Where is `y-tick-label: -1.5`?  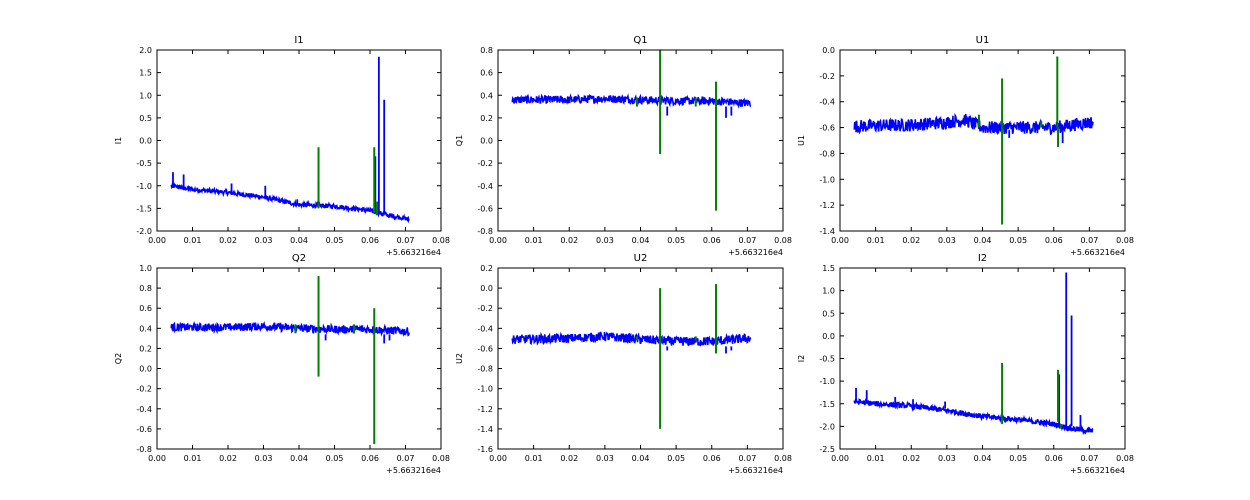 y-tick-label: -1.5 is located at coordinates (144, 208).